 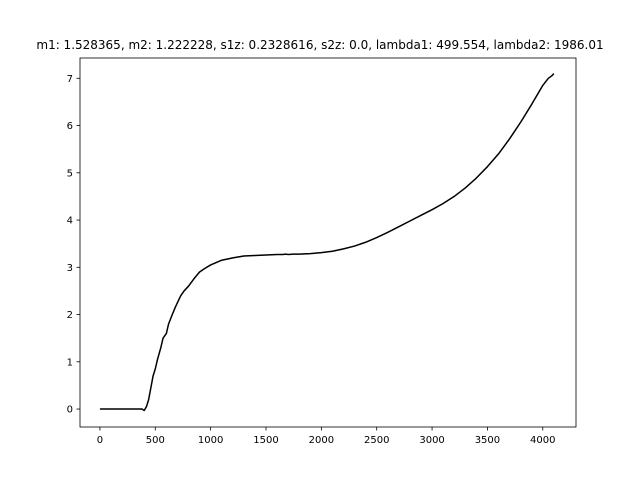 I want to click on x-tick-label: 2500, so click(x=376, y=440).